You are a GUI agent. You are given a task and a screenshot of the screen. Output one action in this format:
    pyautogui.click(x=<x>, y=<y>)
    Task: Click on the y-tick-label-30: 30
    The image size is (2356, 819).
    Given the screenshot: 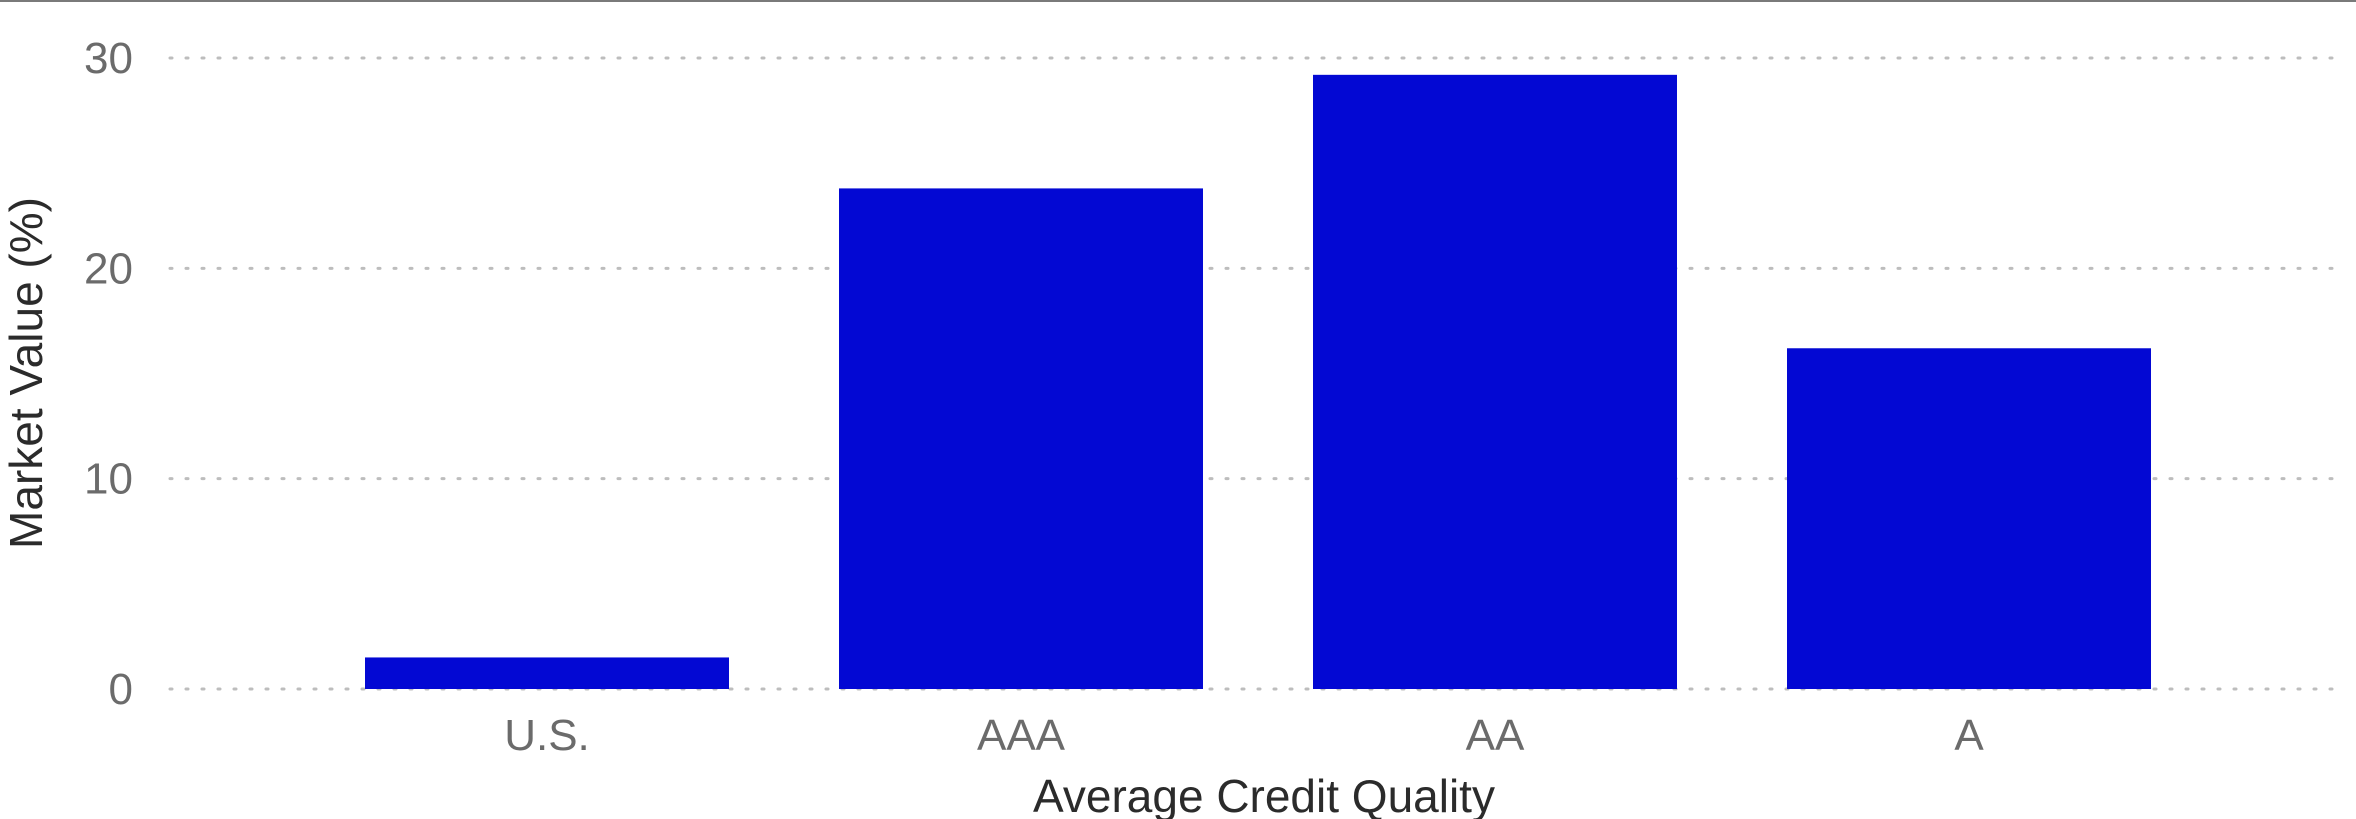 What is the action you would take?
    pyautogui.click(x=108, y=58)
    